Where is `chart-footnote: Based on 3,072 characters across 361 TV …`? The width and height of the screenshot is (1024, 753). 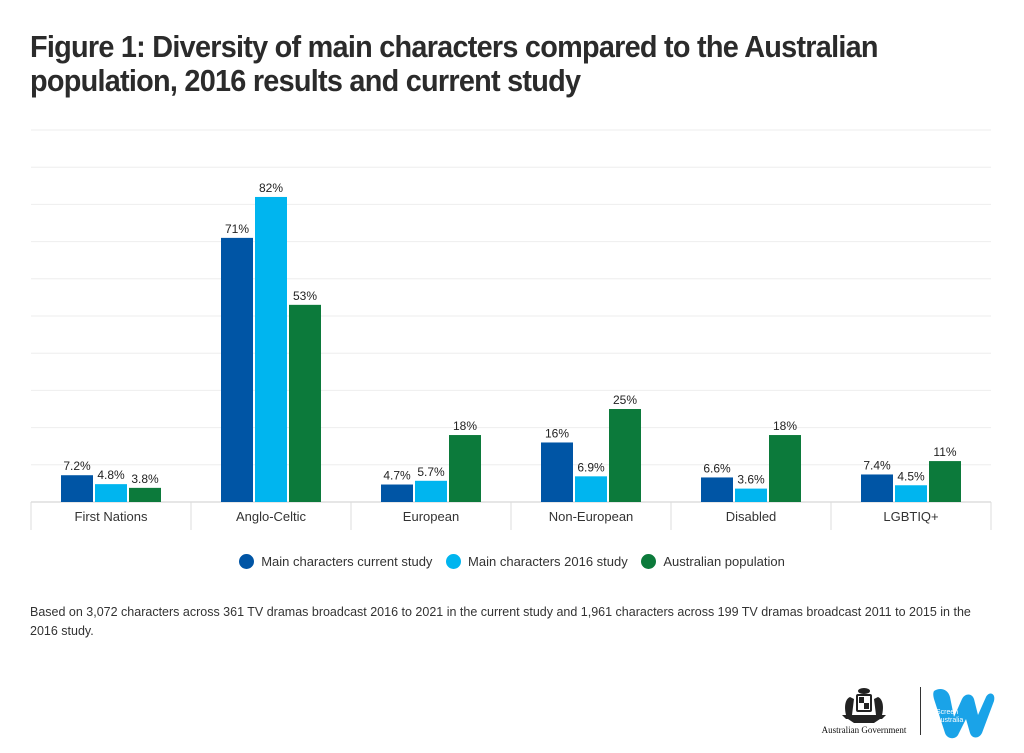 chart-footnote: Based on 3,072 characters across 361 TV … is located at coordinates (500, 621).